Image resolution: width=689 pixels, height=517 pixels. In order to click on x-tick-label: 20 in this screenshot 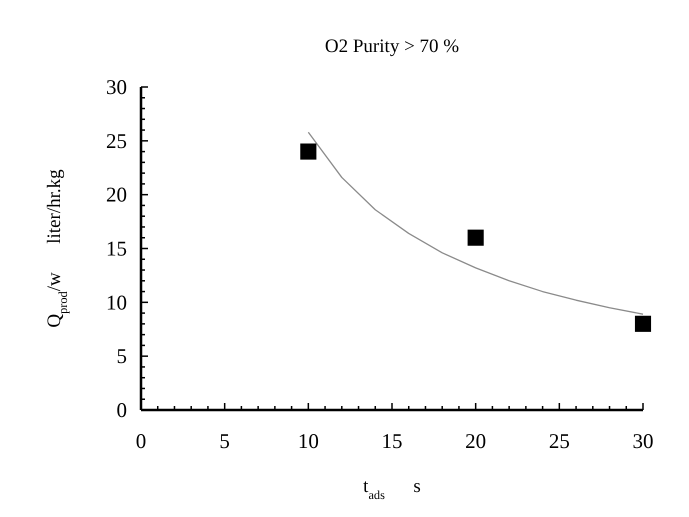, I will do `click(475, 441)`.